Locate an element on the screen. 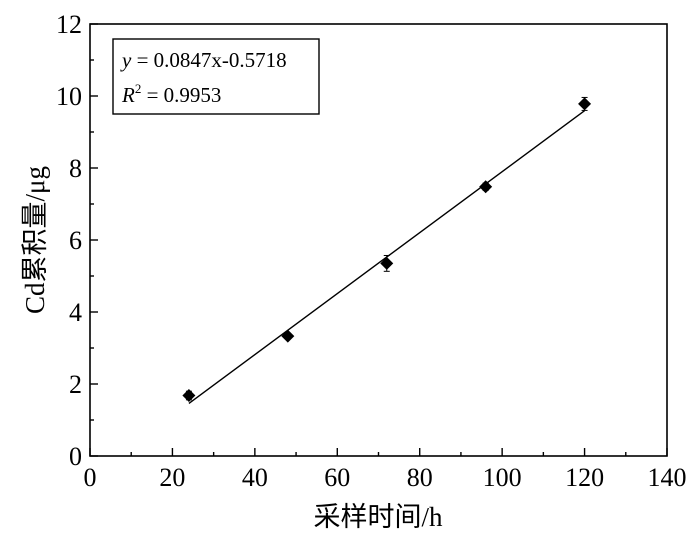  x-tick-label: 0 is located at coordinates (90, 477).